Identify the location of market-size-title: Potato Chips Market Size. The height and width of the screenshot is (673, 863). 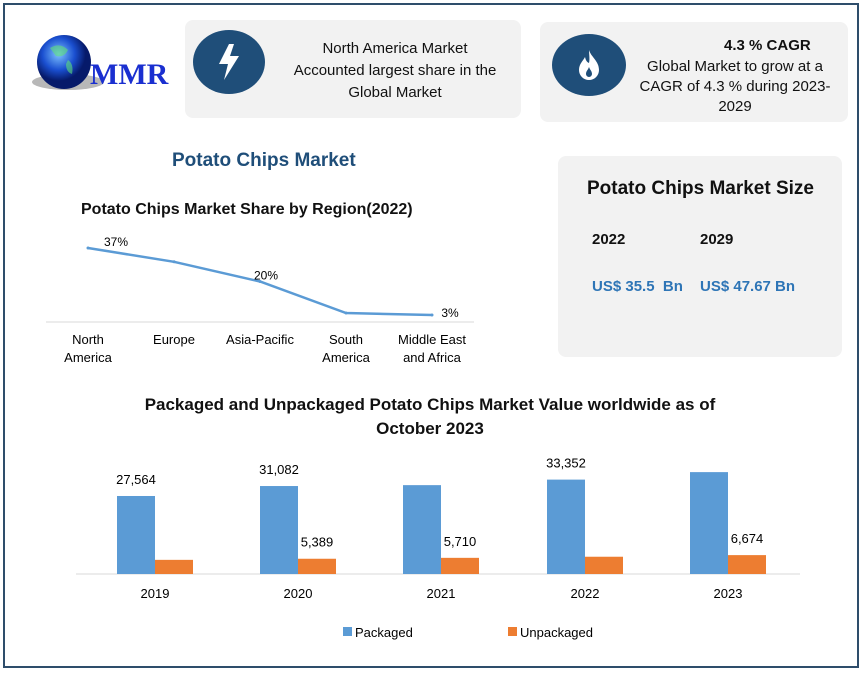
(700, 188).